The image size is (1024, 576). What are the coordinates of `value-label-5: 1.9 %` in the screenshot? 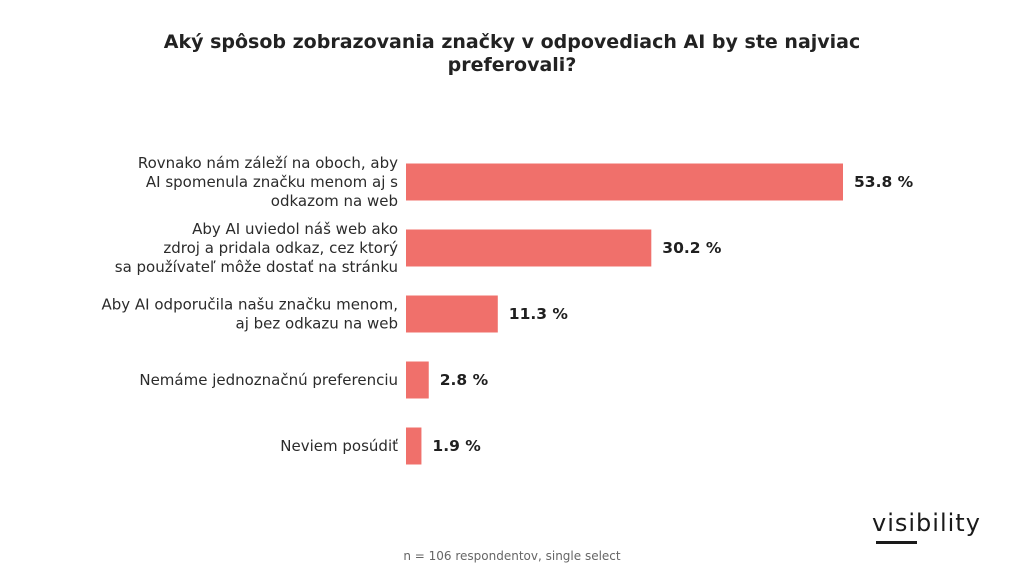 It's located at (456, 446).